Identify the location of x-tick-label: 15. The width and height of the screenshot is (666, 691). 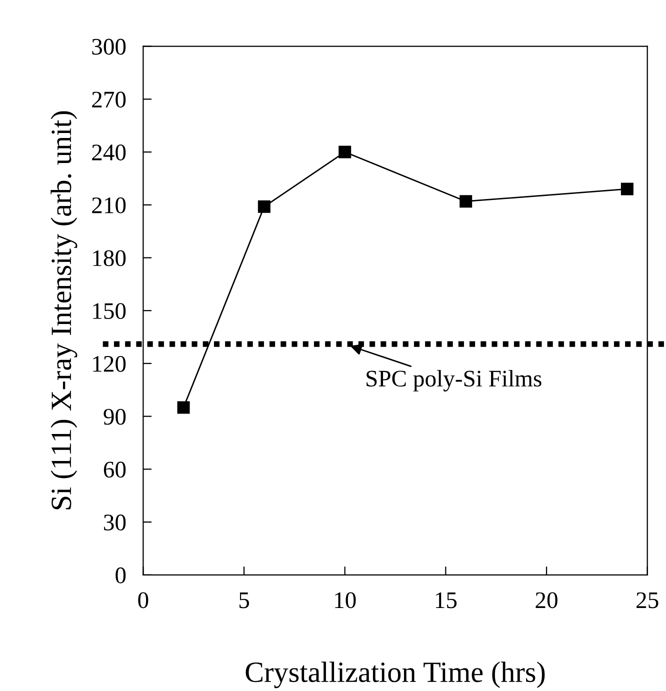
(446, 600).